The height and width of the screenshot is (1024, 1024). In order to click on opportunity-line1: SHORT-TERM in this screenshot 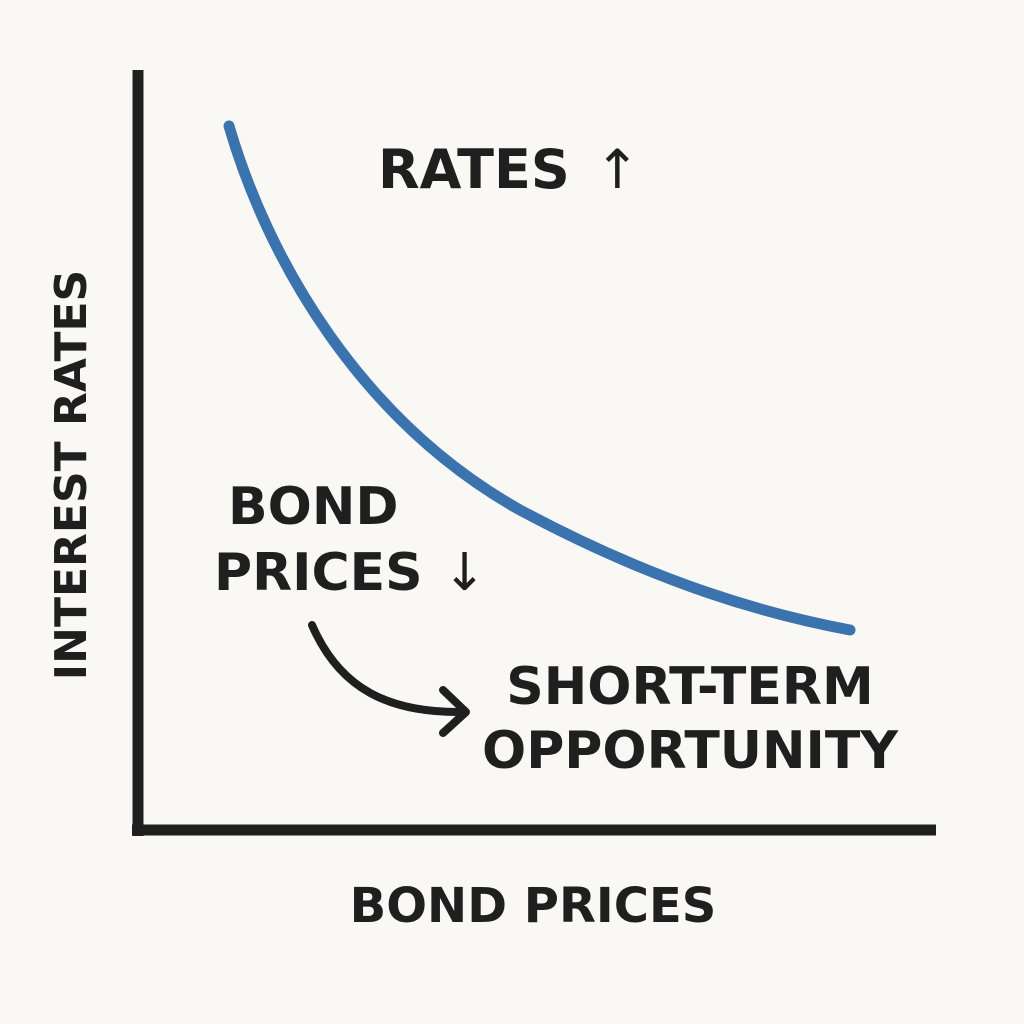, I will do `click(689, 687)`.